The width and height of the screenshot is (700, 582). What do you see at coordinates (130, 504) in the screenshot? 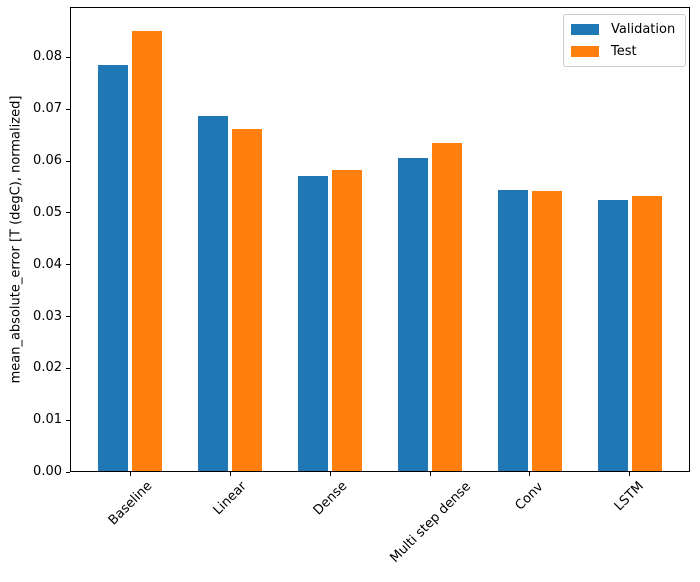
I see `x-tick-label-baseline: Baseline` at bounding box center [130, 504].